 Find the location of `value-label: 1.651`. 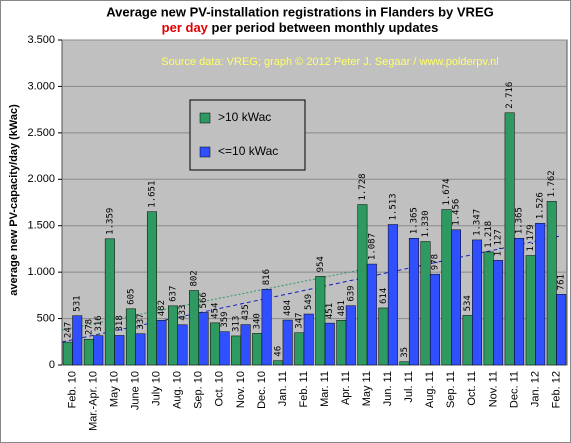

value-label: 1.651 is located at coordinates (152, 194).